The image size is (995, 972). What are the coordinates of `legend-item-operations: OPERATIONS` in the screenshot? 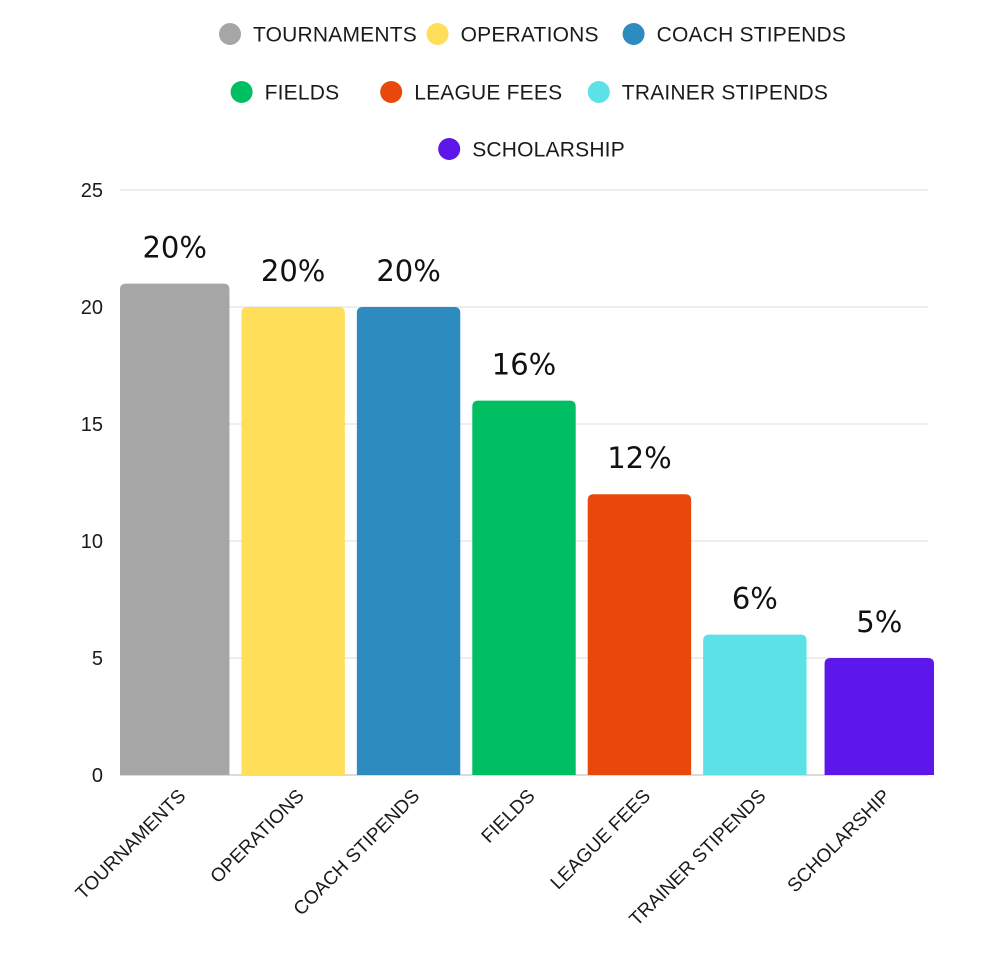 It's located at (512, 35).